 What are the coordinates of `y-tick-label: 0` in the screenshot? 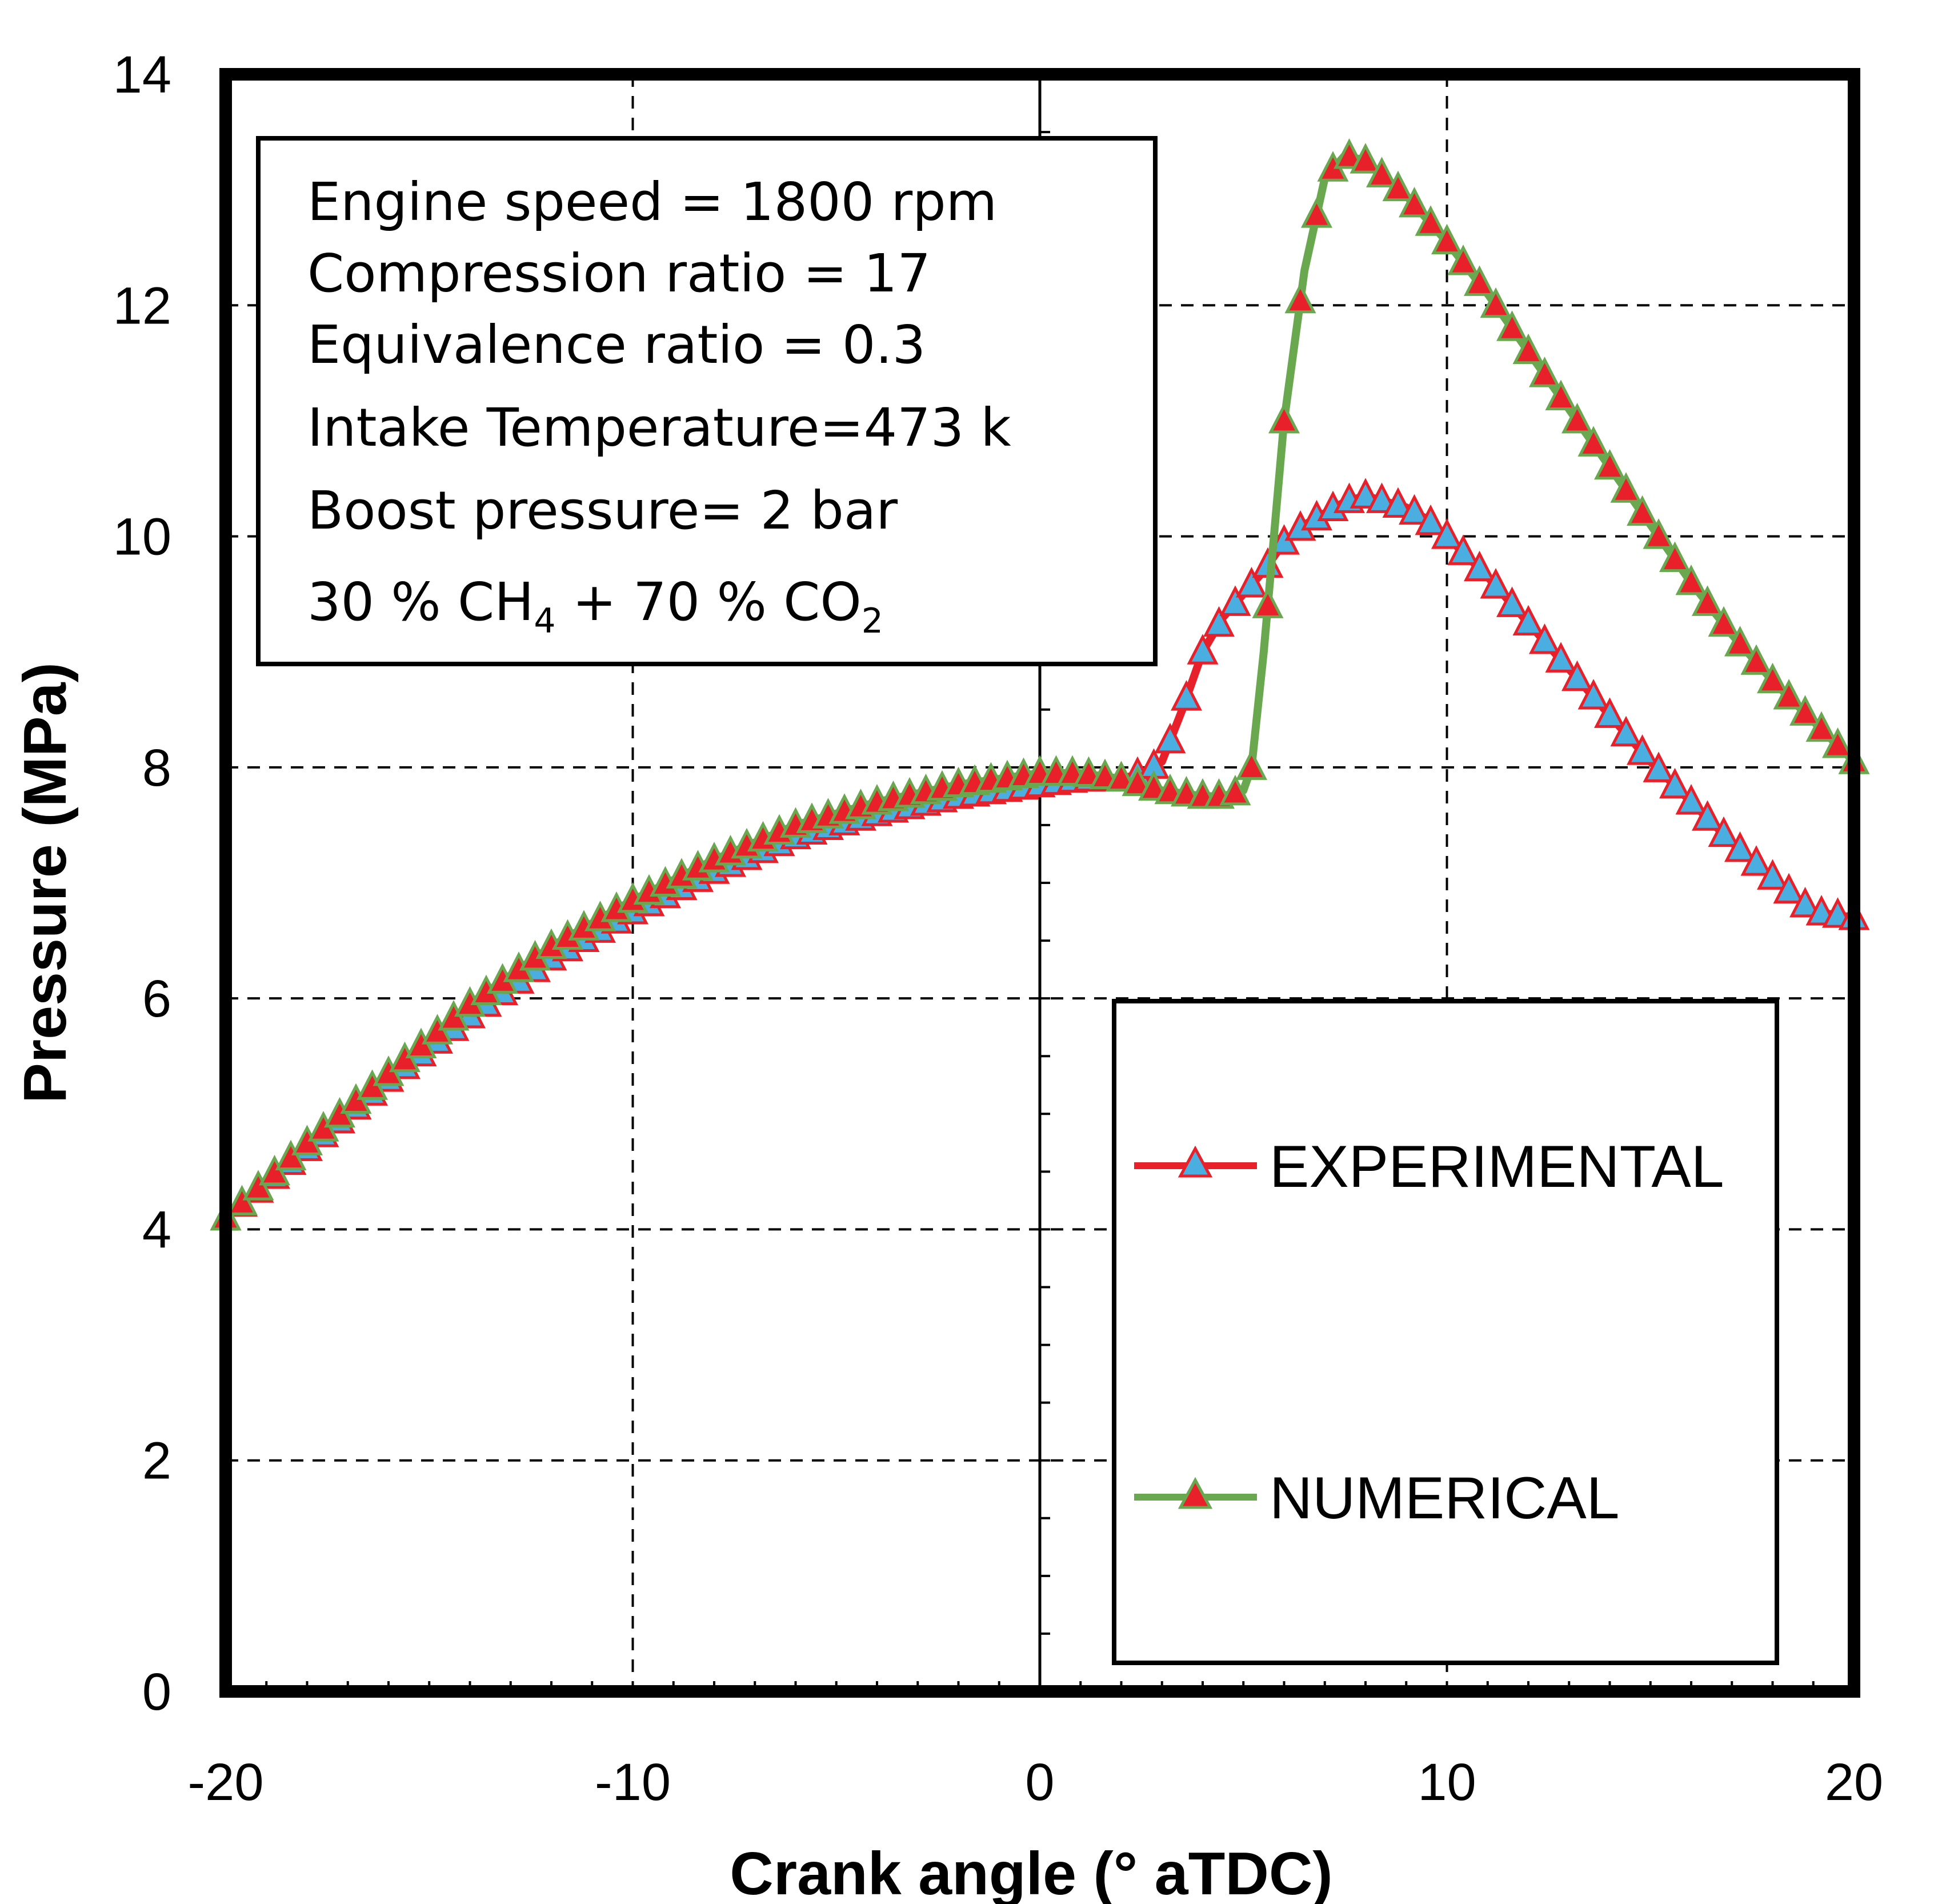 It's located at (156, 1692).